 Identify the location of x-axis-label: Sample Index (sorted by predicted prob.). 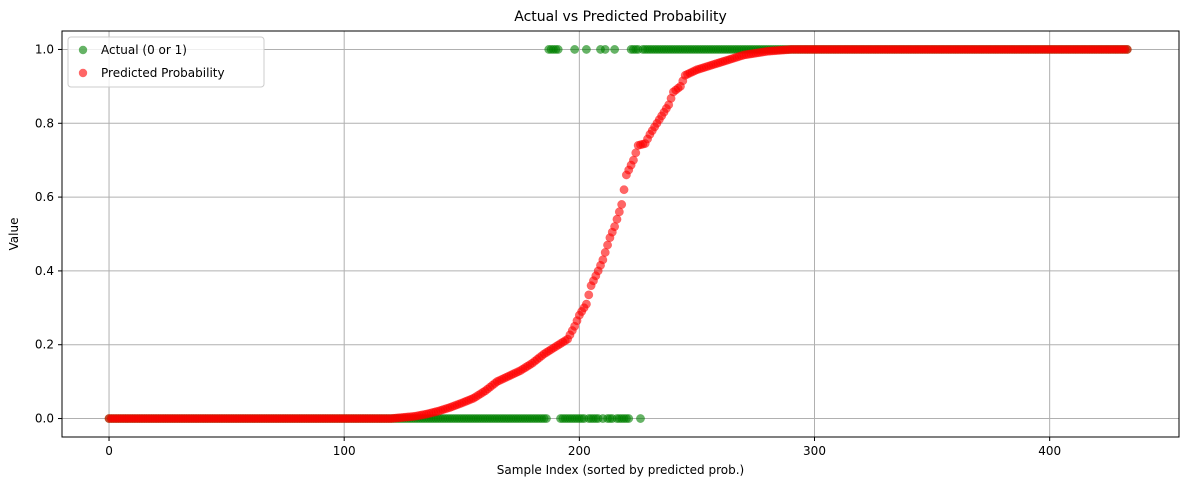
(620, 470).